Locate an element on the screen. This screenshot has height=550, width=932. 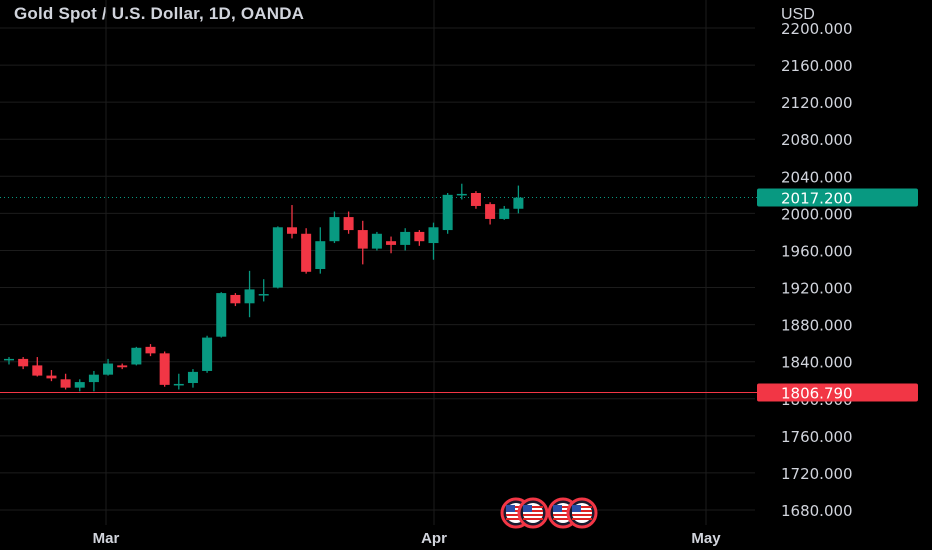
time-tick-label: Mar is located at coordinates (106, 538).